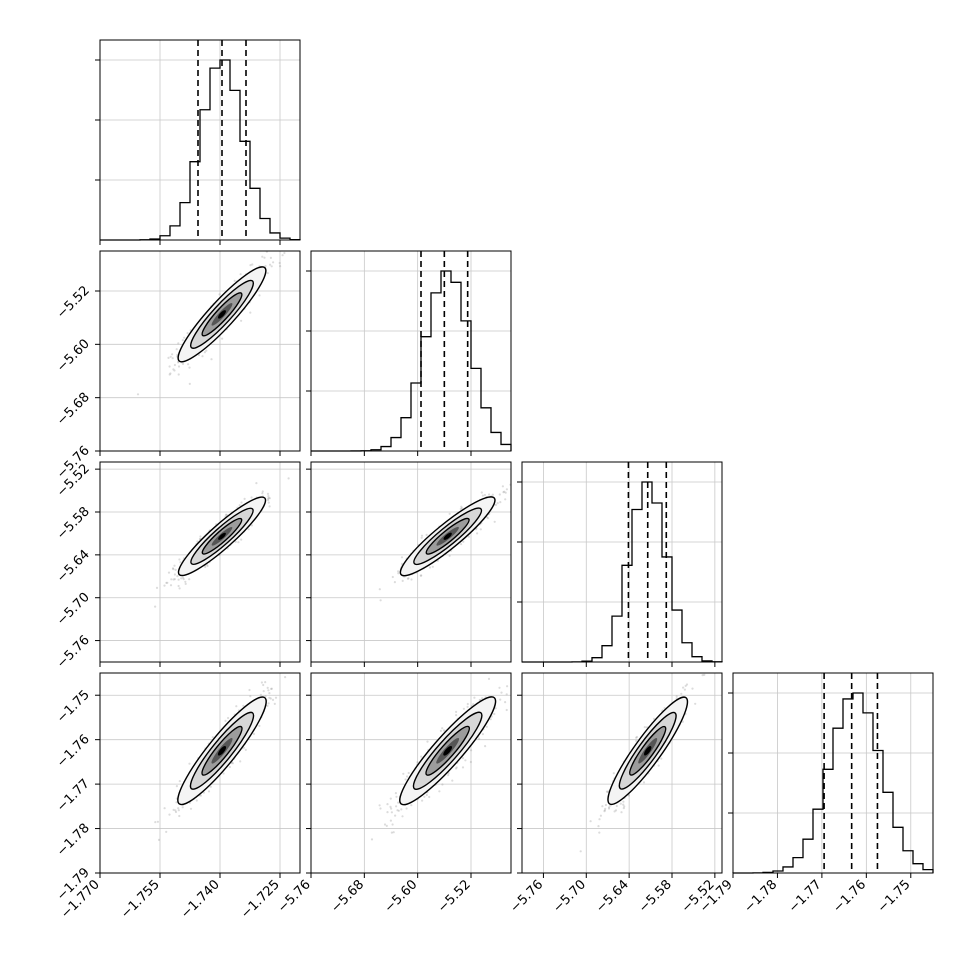 The image size is (970, 970). What do you see at coordinates (655, 896) in the screenshot?
I see `x-tick-label: −5.58` at bounding box center [655, 896].